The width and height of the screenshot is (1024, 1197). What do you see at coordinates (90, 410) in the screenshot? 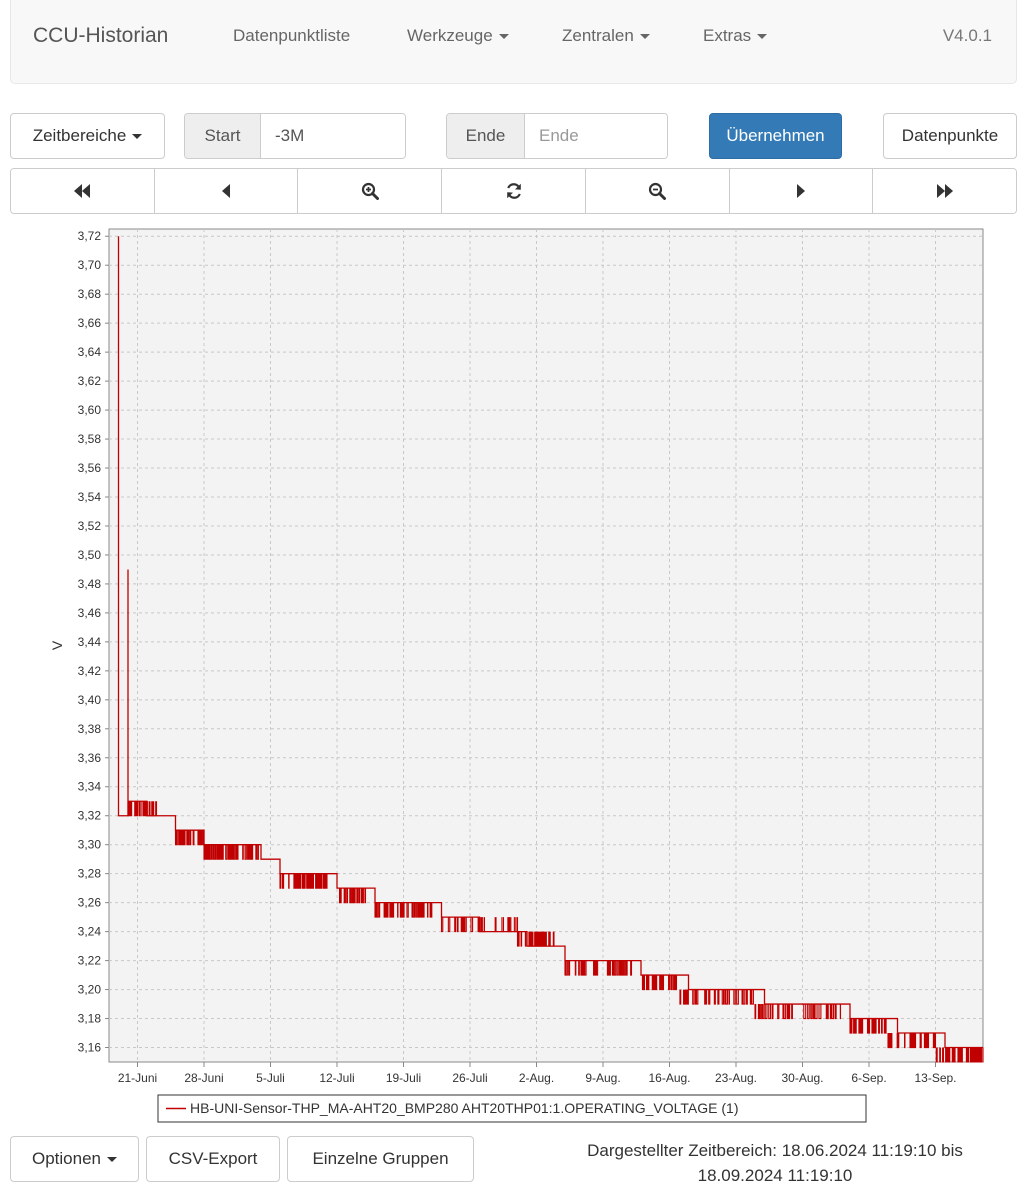
I see `y-tick-label: 3,60` at bounding box center [90, 410].